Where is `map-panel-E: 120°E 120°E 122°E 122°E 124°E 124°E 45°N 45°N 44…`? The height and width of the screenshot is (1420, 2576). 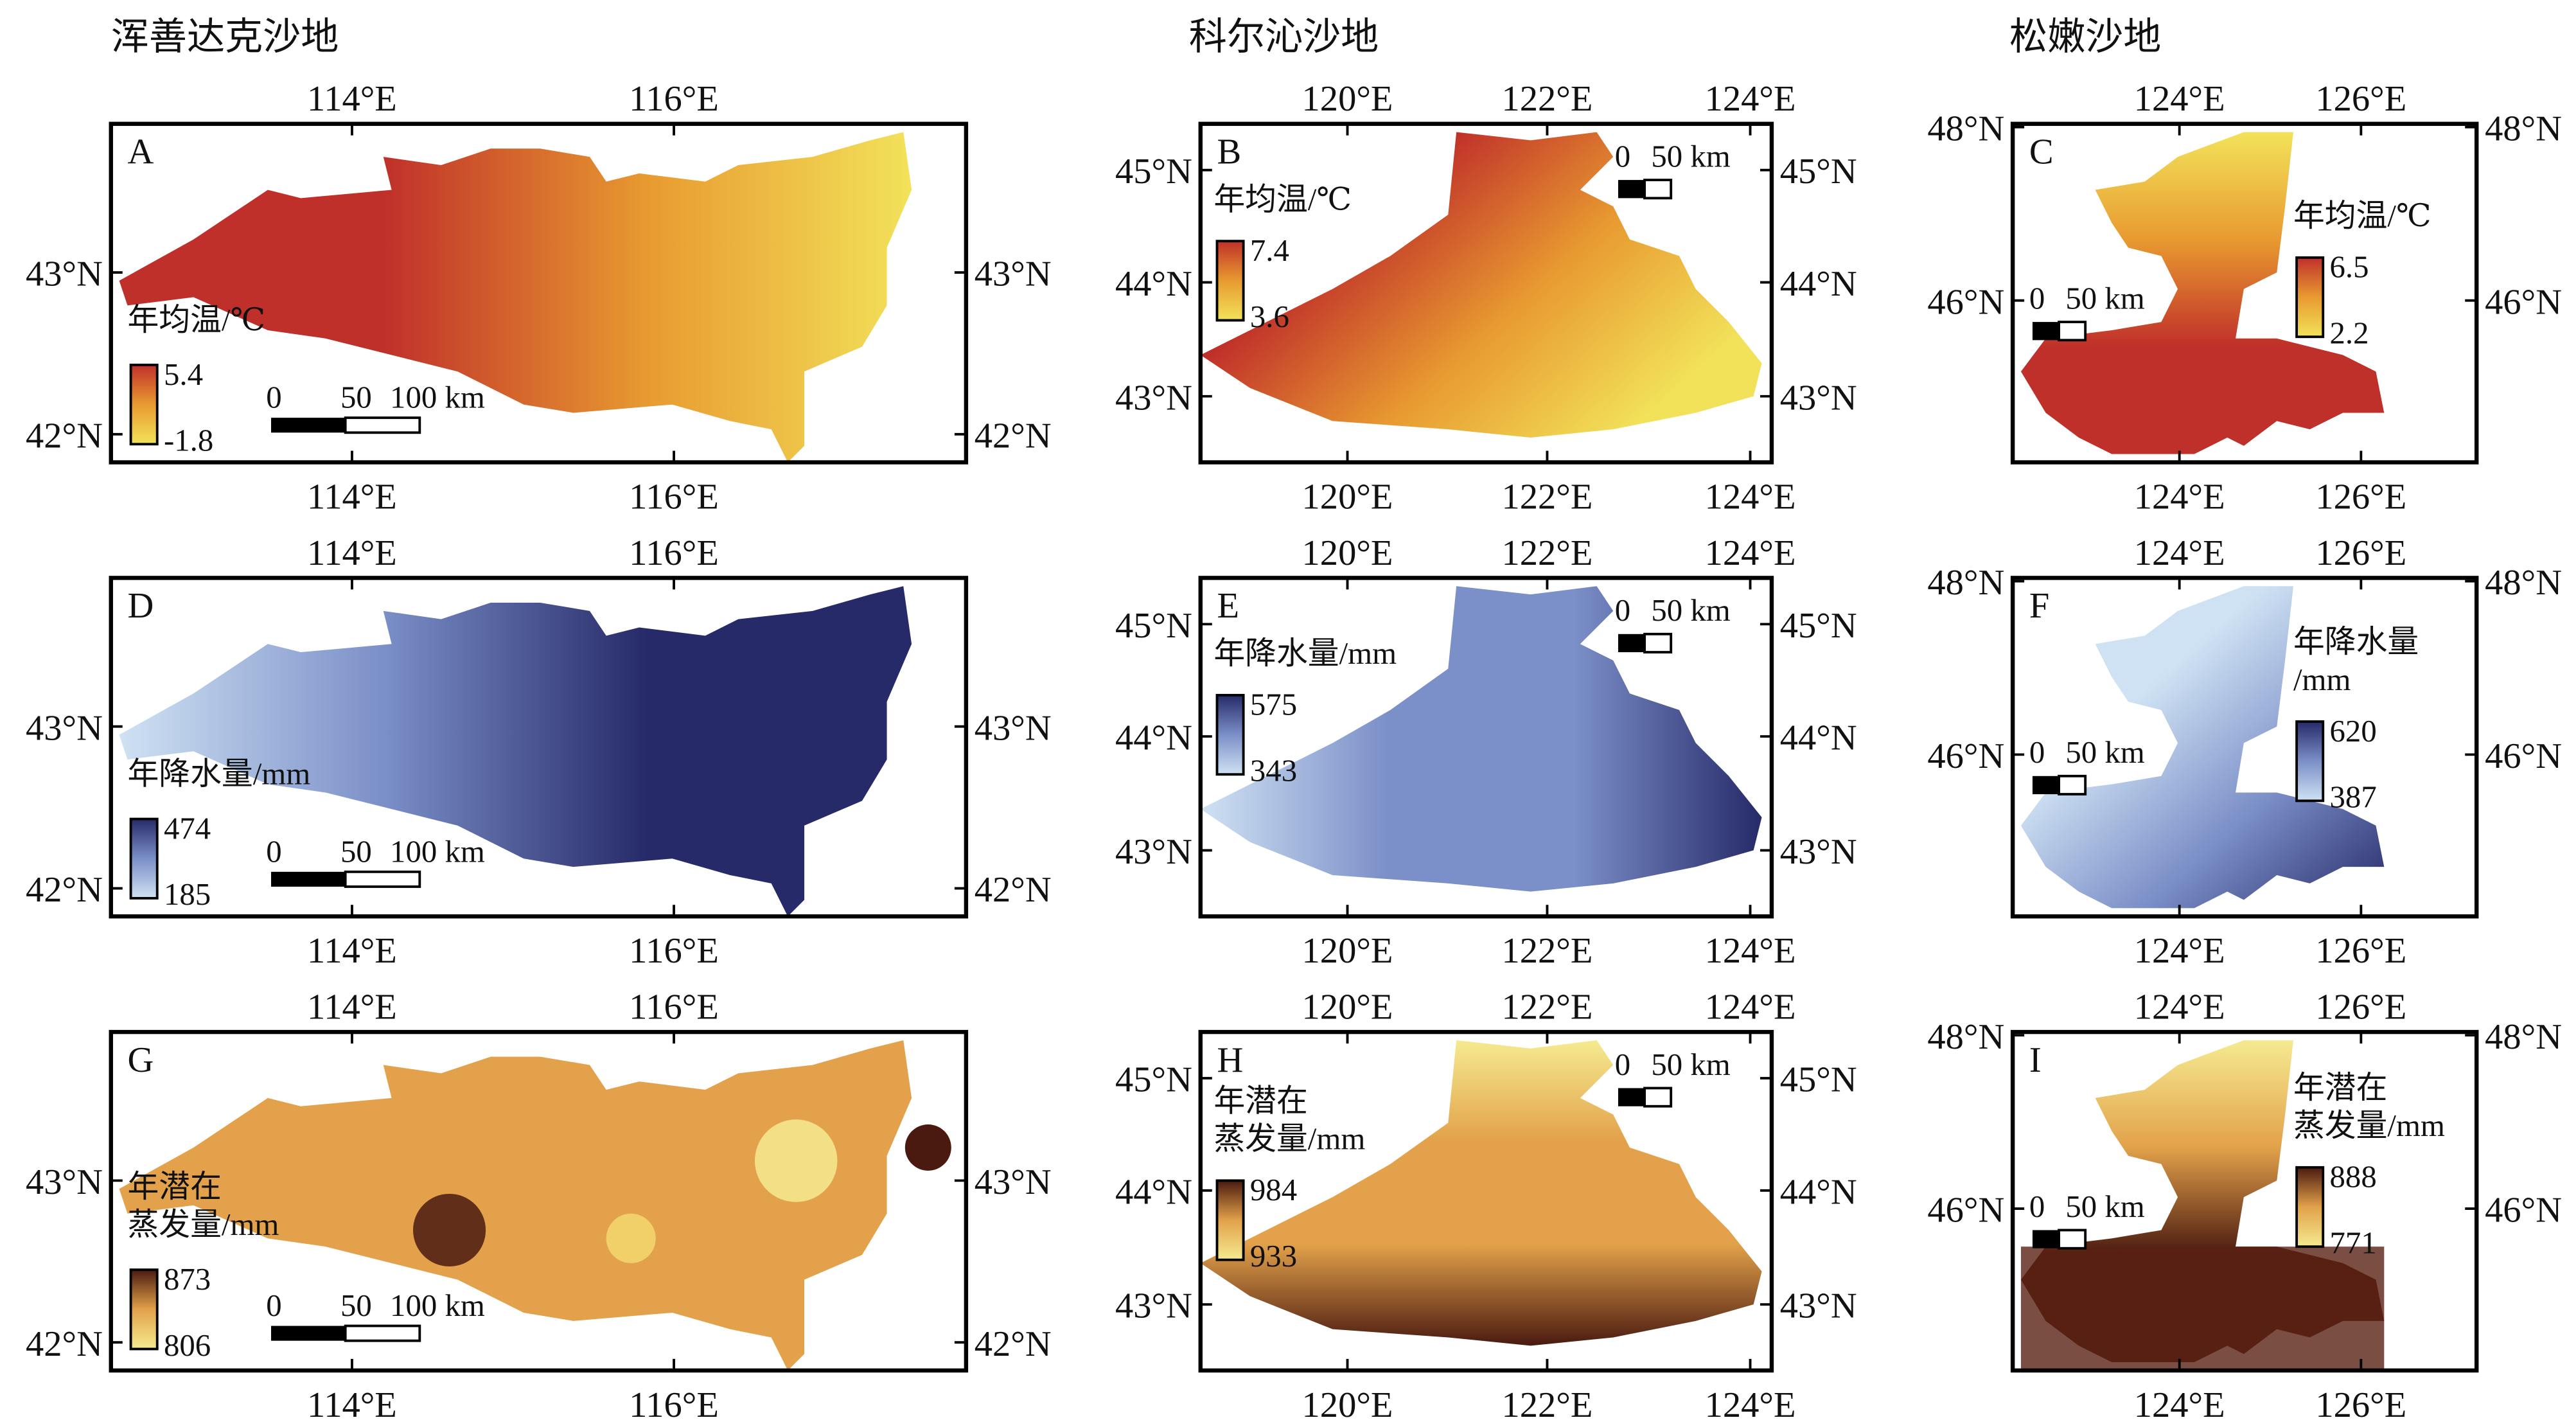
map-panel-E: 120°E 120°E 122°E 122°E 124°E 124°E 45°N 45°N 44… is located at coordinates (1486, 752).